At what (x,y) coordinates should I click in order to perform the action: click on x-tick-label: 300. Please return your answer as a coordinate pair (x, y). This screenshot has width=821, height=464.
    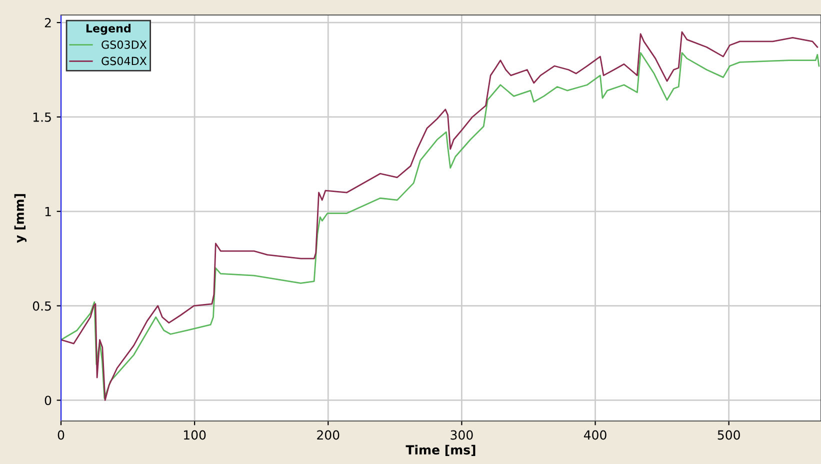
    Looking at the image, I should click on (461, 435).